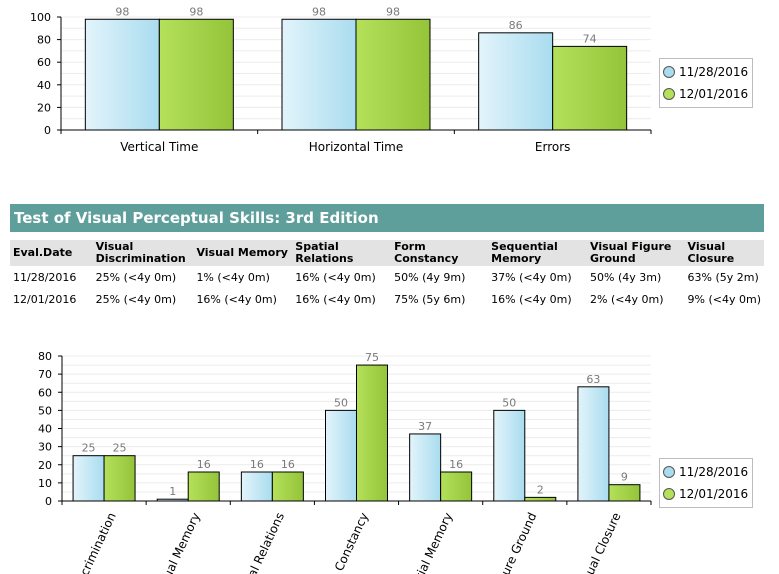 Image resolution: width=779 pixels, height=574 pixels. Describe the element at coordinates (266, 542) in the screenshot. I see `x-tick-label: al Relations` at that location.